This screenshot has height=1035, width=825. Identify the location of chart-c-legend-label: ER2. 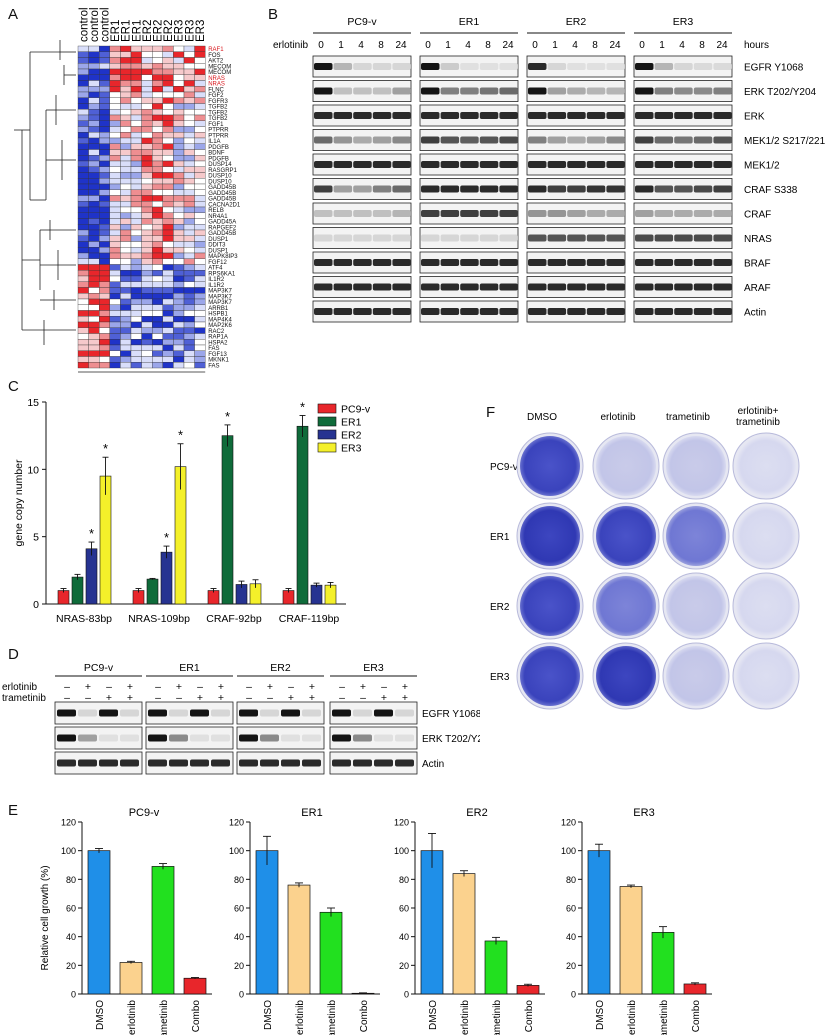
(351, 436).